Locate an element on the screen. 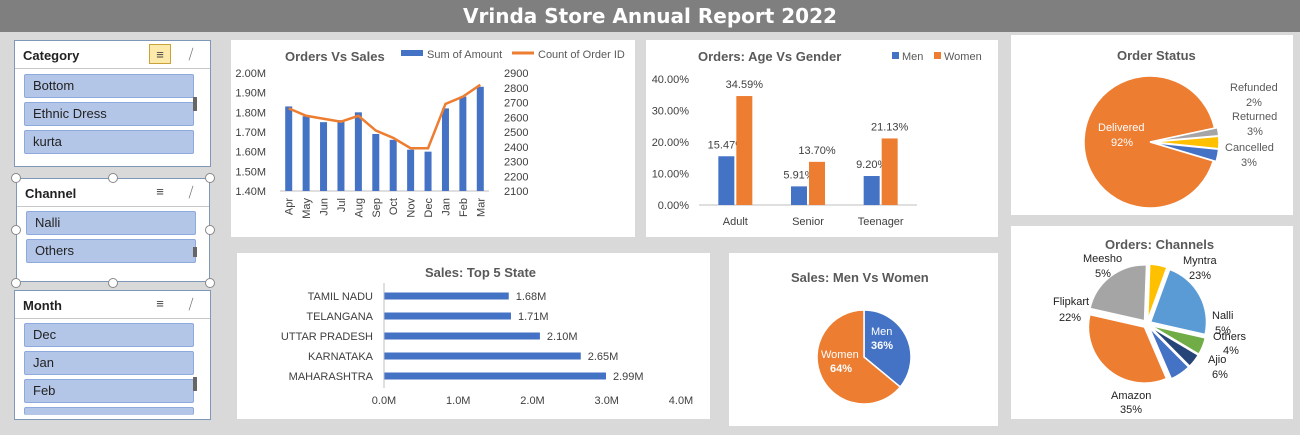 Image resolution: width=1300 pixels, height=435 pixels. y-tick-label: 2600 is located at coordinates (516, 118).